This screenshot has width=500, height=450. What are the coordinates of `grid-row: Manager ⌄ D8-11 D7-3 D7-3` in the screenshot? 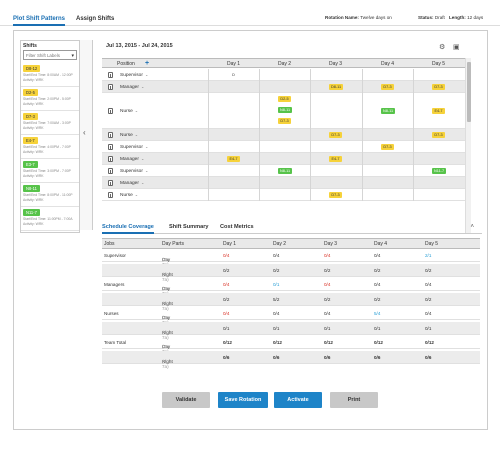 It's located at (283, 87).